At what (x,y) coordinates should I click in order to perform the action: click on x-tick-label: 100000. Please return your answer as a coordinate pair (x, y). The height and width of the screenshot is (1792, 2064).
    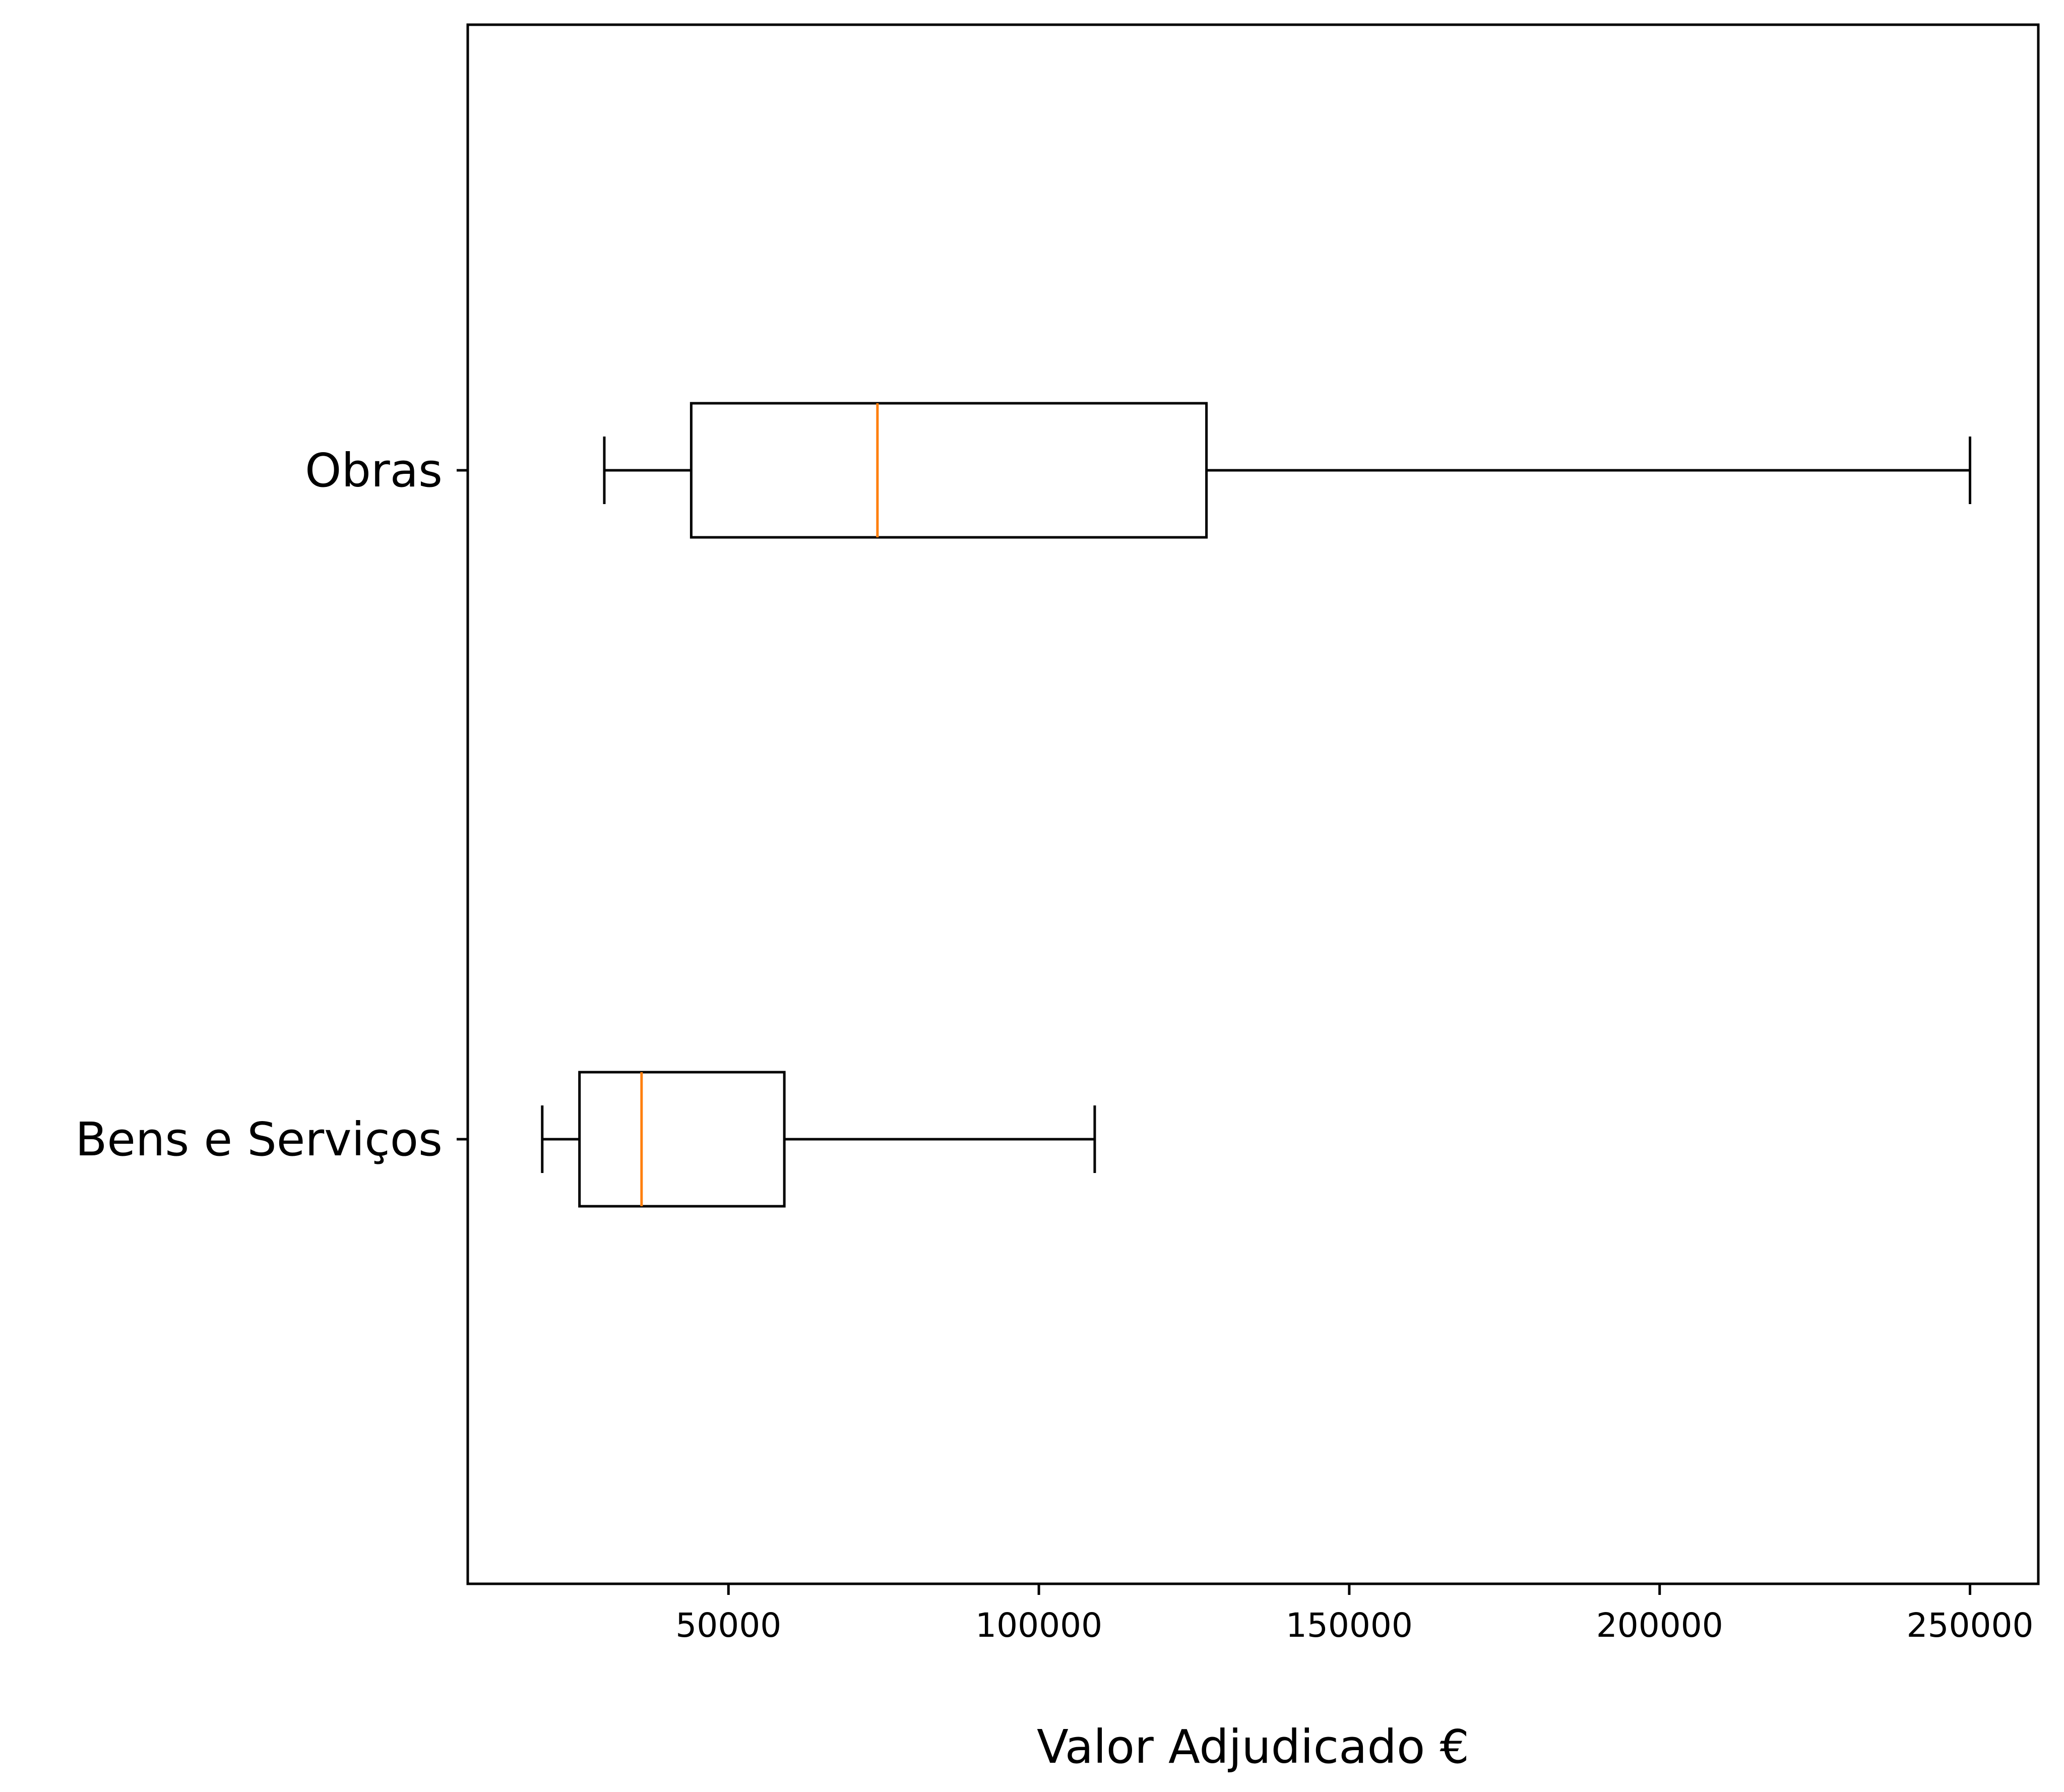
    Looking at the image, I should click on (1038, 1625).